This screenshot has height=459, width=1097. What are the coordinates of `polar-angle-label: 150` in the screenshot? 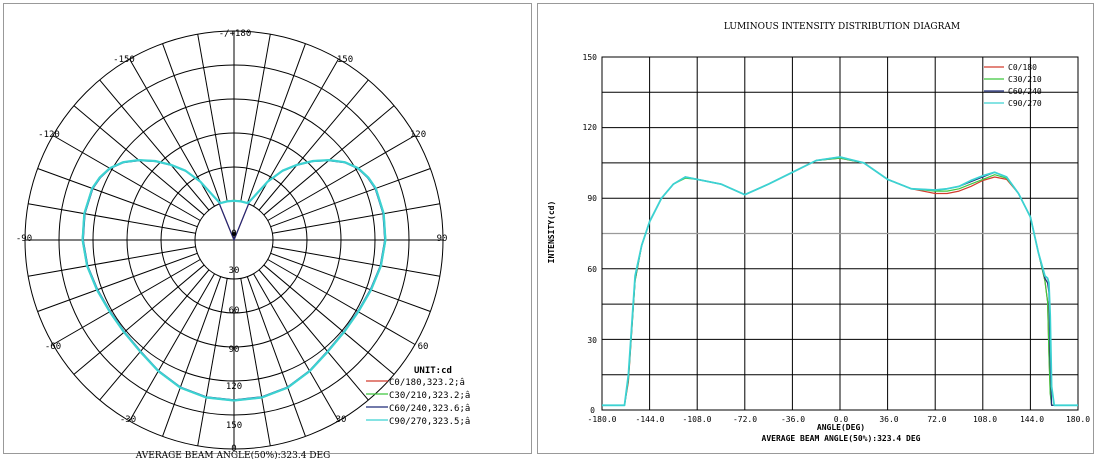 It's located at (345, 60).